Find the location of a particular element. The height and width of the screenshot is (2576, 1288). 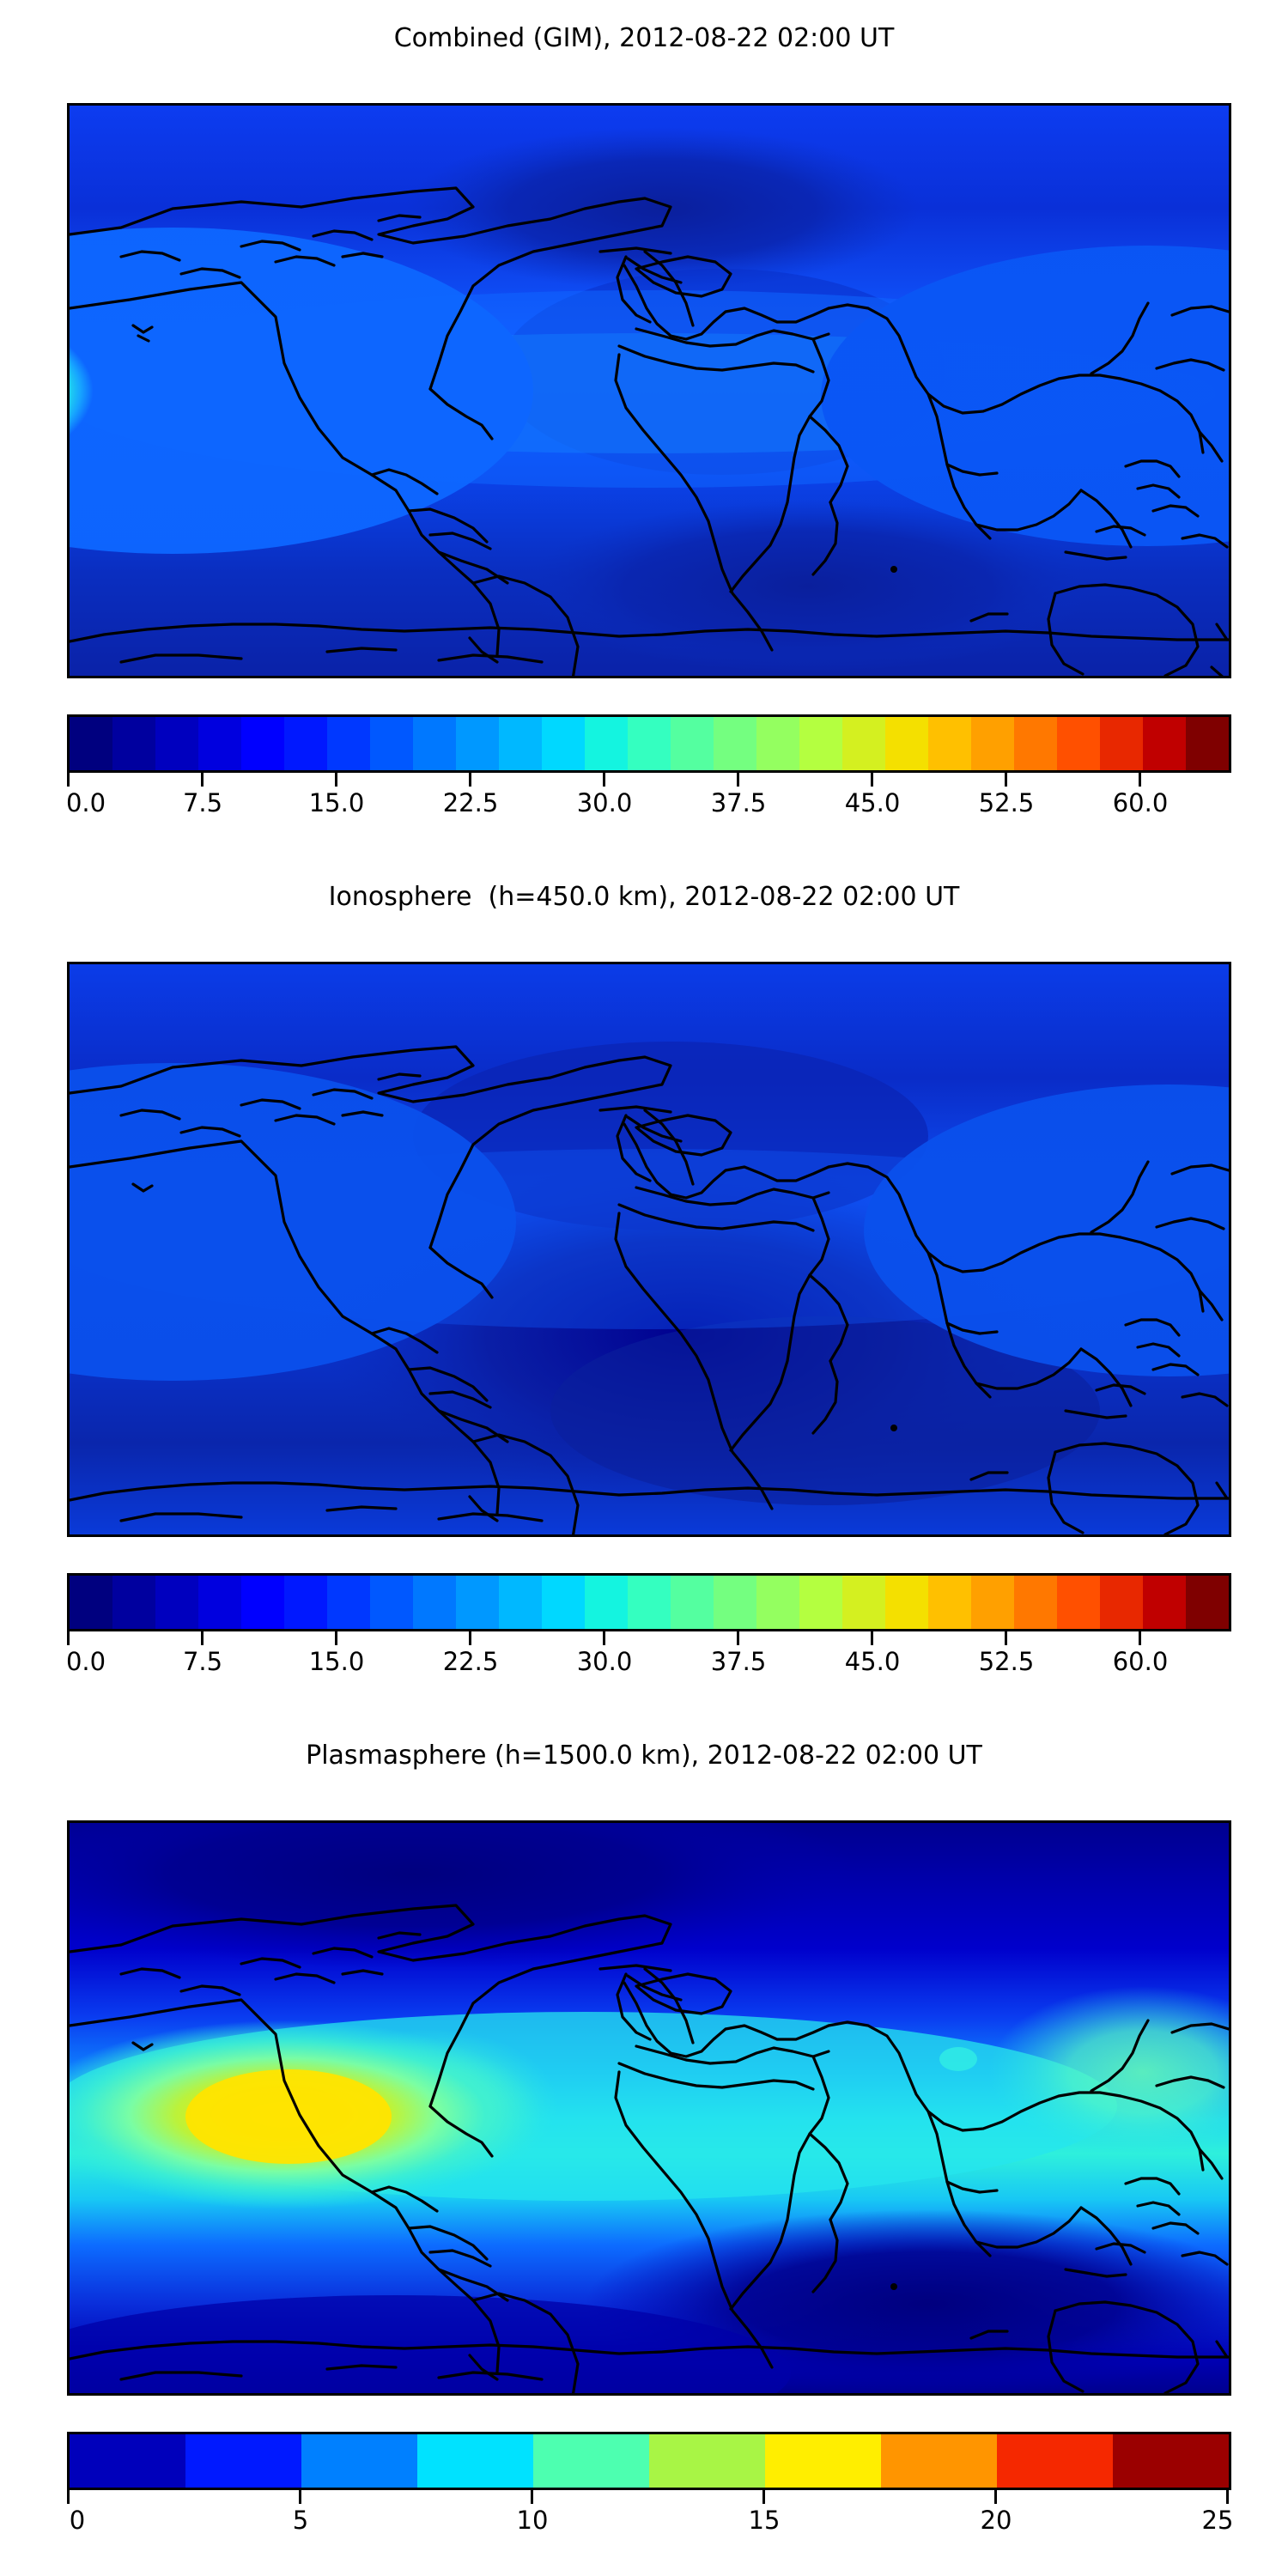

colorbar-bands-plasmasphere is located at coordinates (649, 2461).